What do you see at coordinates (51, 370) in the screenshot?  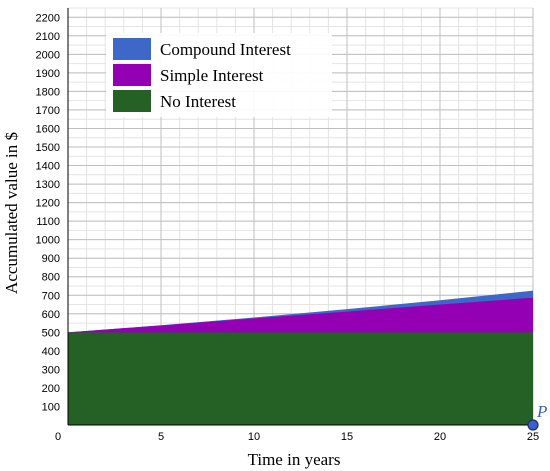 I see `y-tick-label: 300` at bounding box center [51, 370].